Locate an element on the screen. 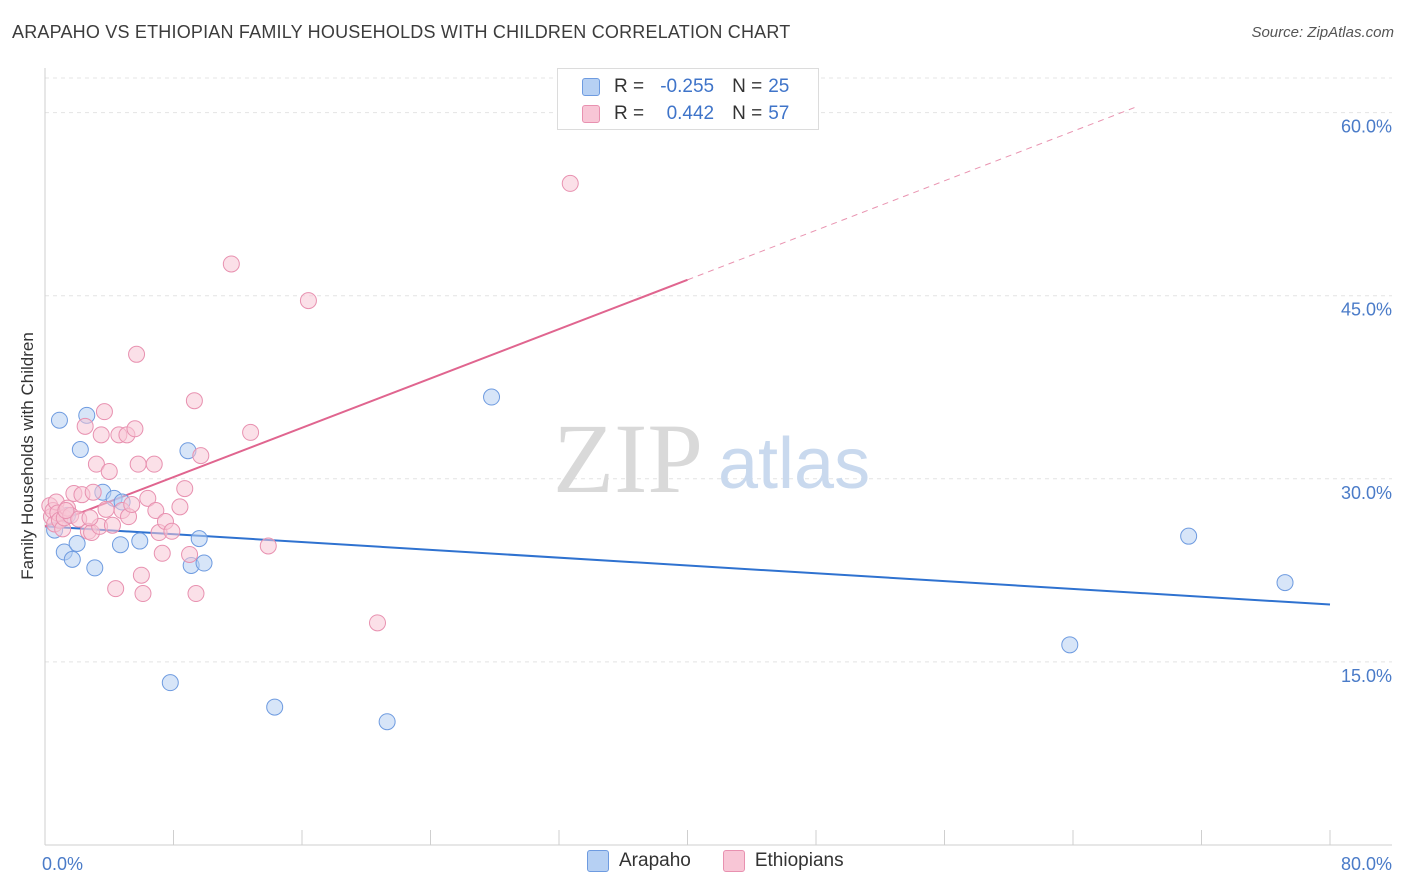  arapaho-r-value: -0.255 is located at coordinates (687, 86).